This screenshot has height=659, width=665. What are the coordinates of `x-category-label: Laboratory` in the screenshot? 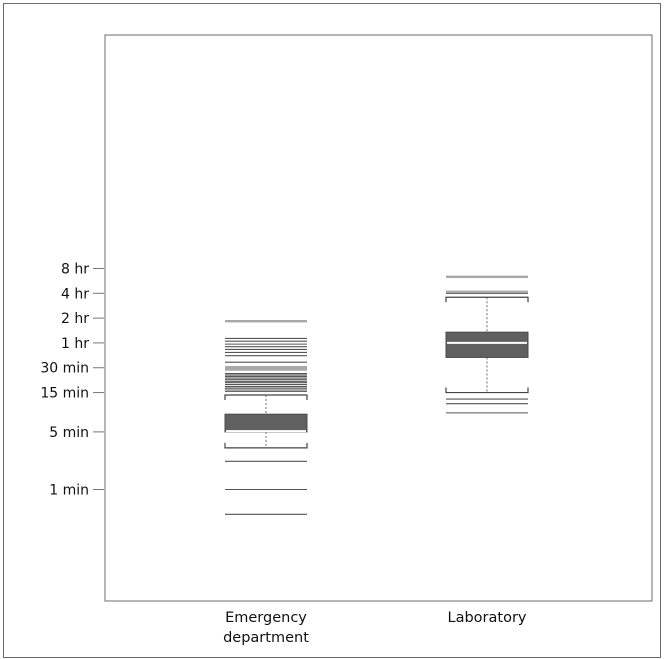 It's located at (487, 618).